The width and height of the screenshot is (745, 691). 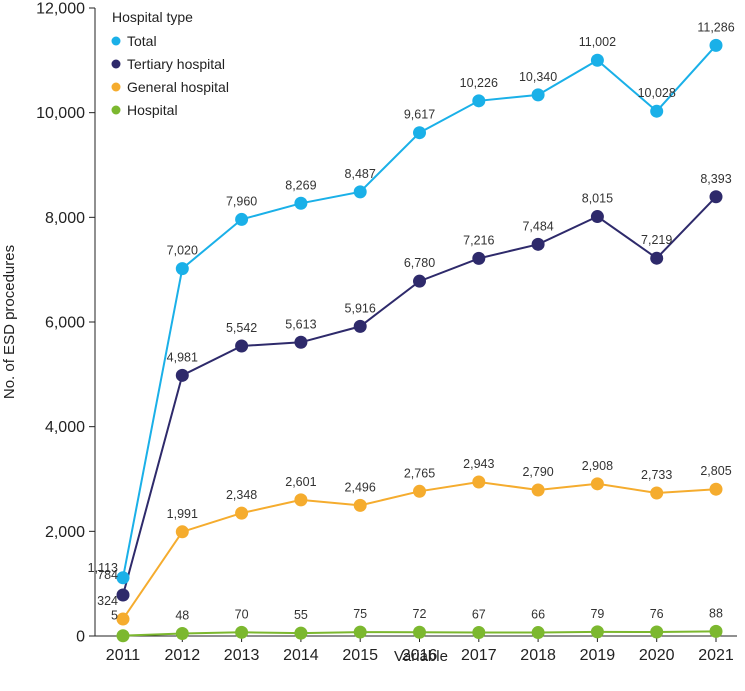 What do you see at coordinates (478, 464) in the screenshot?
I see `data-label-general-hospital: 2,943` at bounding box center [478, 464].